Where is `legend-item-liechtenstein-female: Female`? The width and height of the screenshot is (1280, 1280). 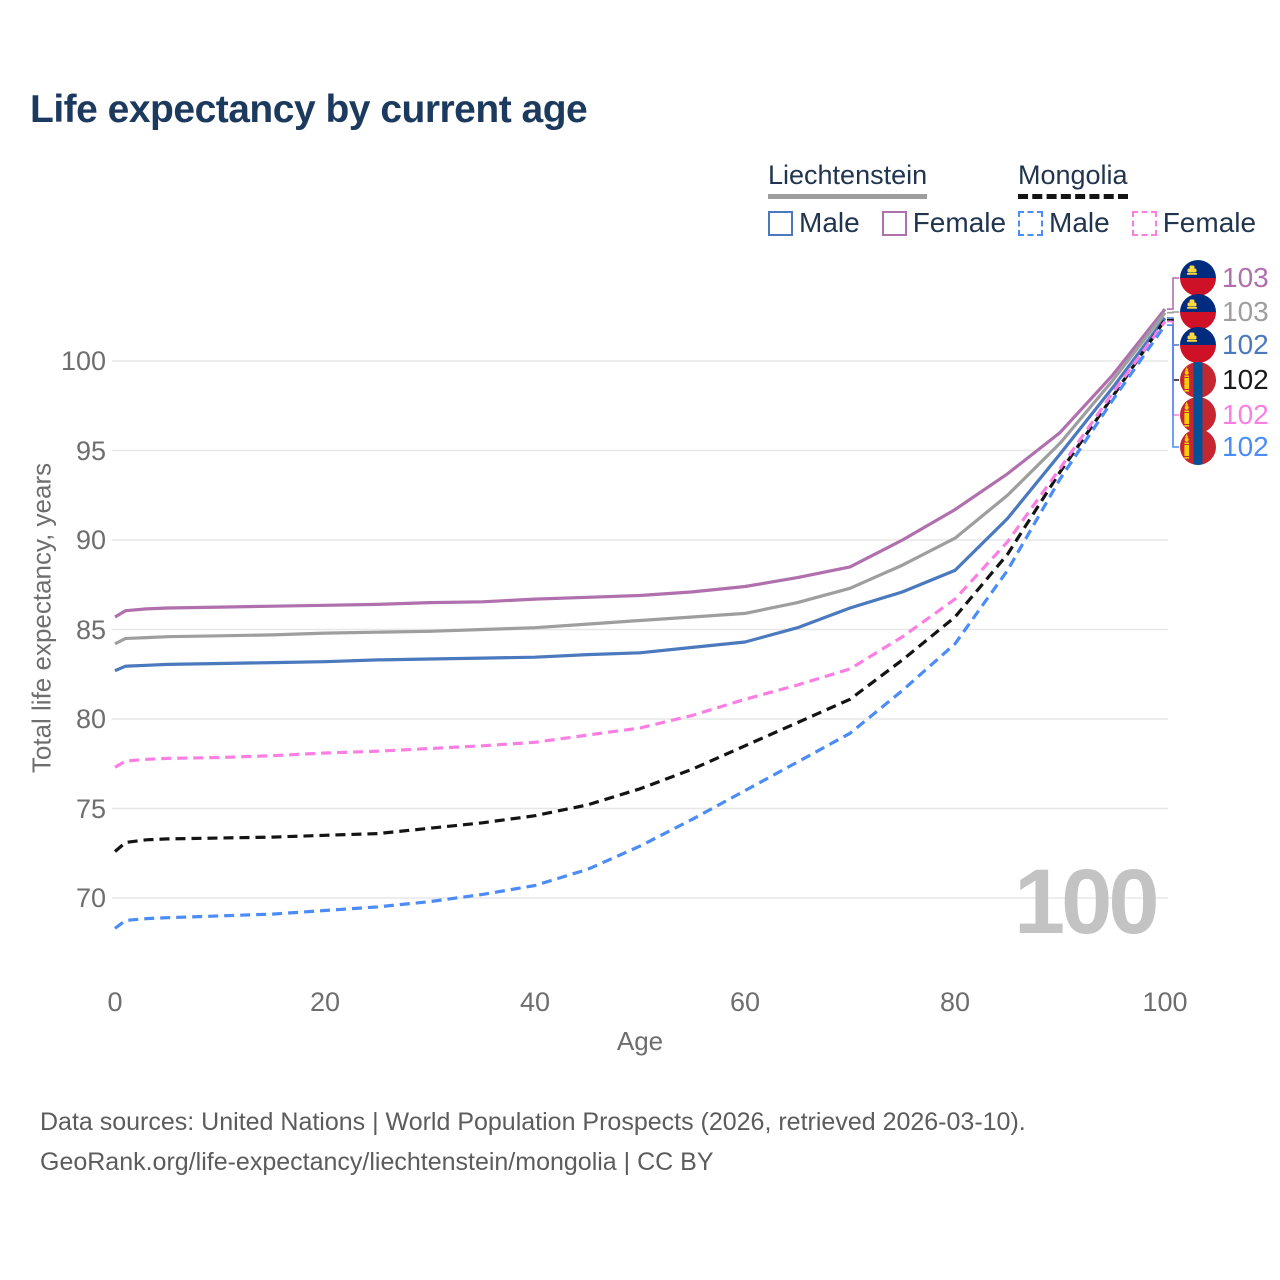 legend-item-liechtenstein-female: Female is located at coordinates (944, 223).